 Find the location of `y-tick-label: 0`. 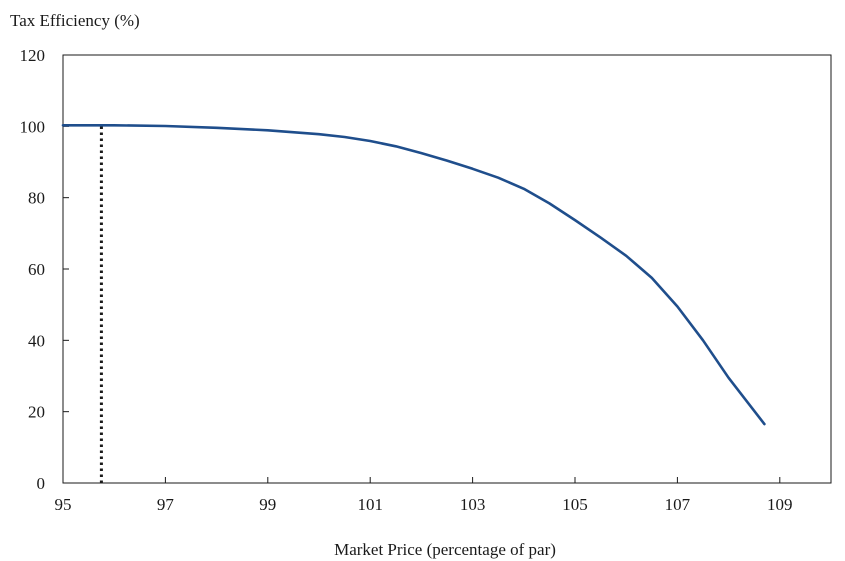

y-tick-label: 0 is located at coordinates (41, 483).